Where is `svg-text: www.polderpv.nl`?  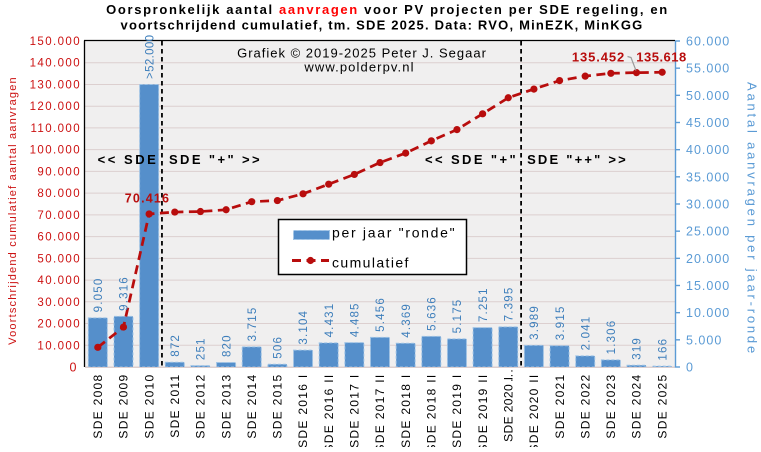 svg-text: www.polderpv.nl is located at coordinates (358, 67).